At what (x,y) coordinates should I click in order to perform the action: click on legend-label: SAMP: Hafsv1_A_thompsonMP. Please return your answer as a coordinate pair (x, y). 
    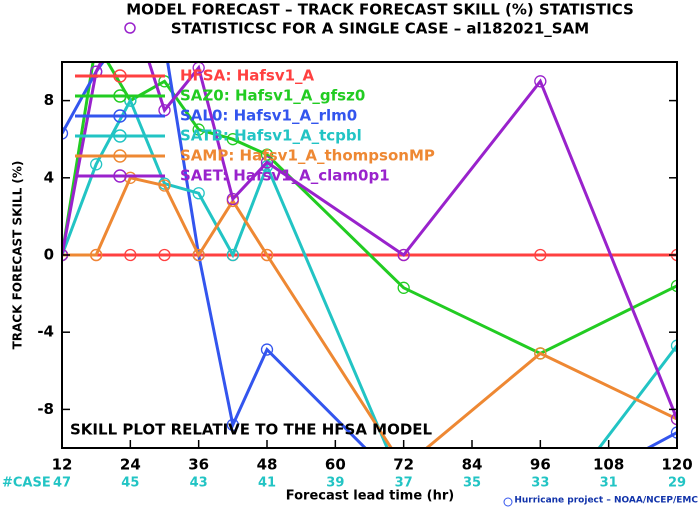
    Looking at the image, I should click on (307, 156).